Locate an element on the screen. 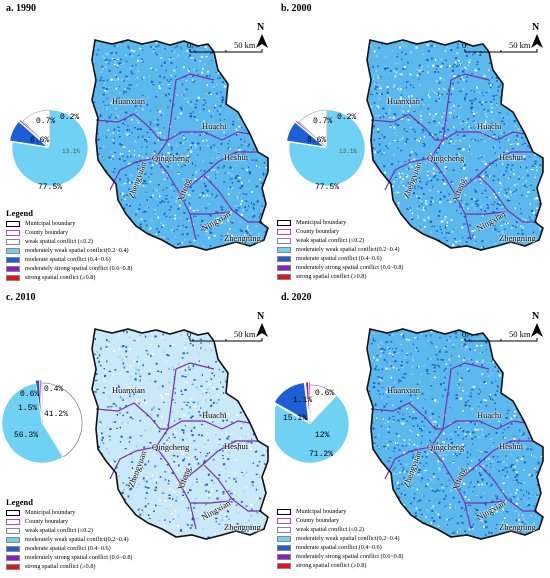 The image size is (550, 578). municipal-boundary is located at coordinates (455, 145).